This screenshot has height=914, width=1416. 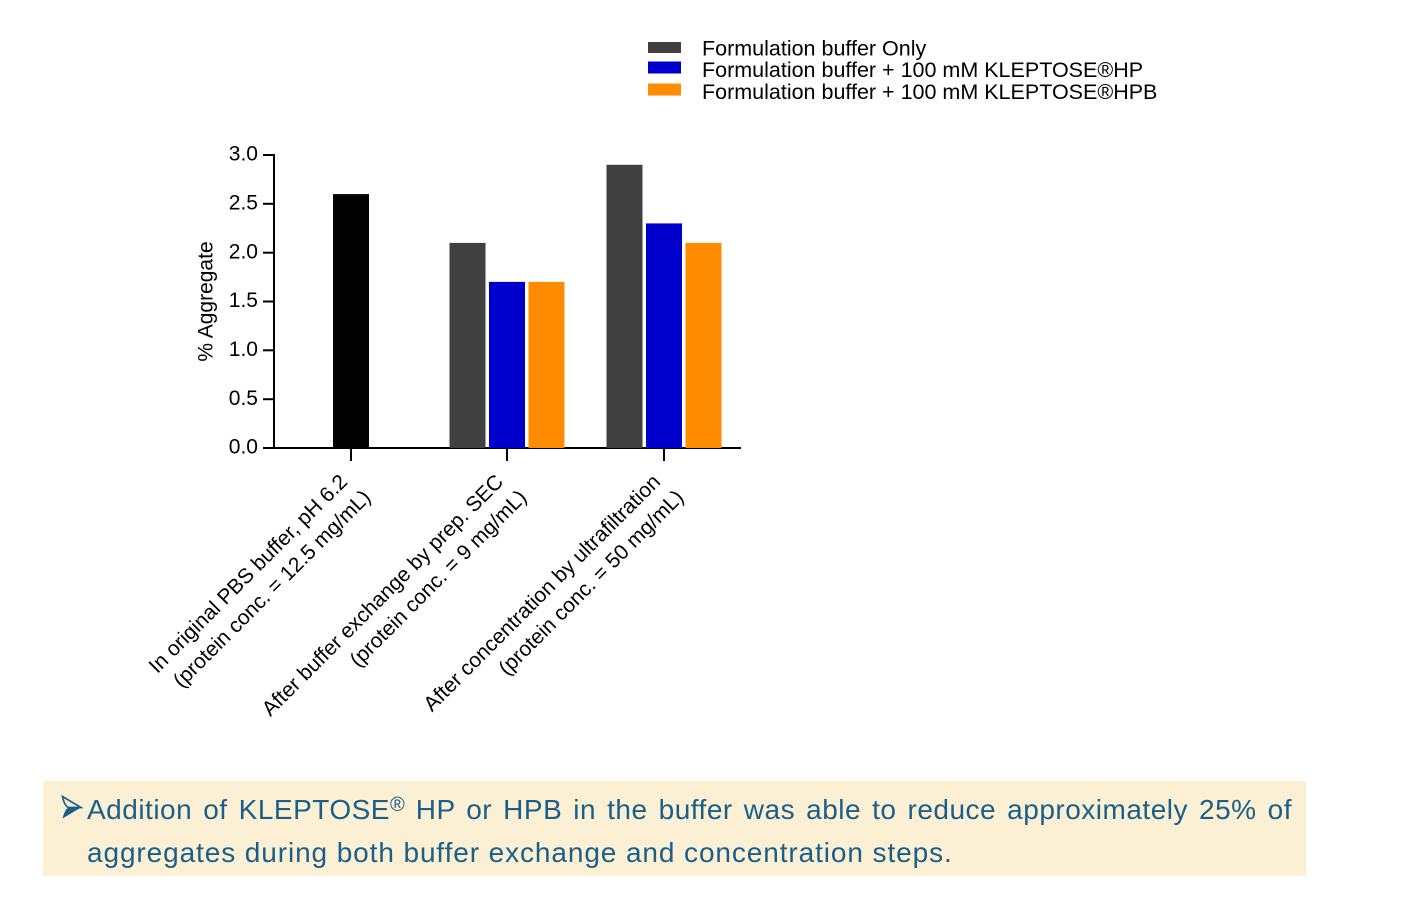 I want to click on svg-text: % Aggregate, so click(x=206, y=301).